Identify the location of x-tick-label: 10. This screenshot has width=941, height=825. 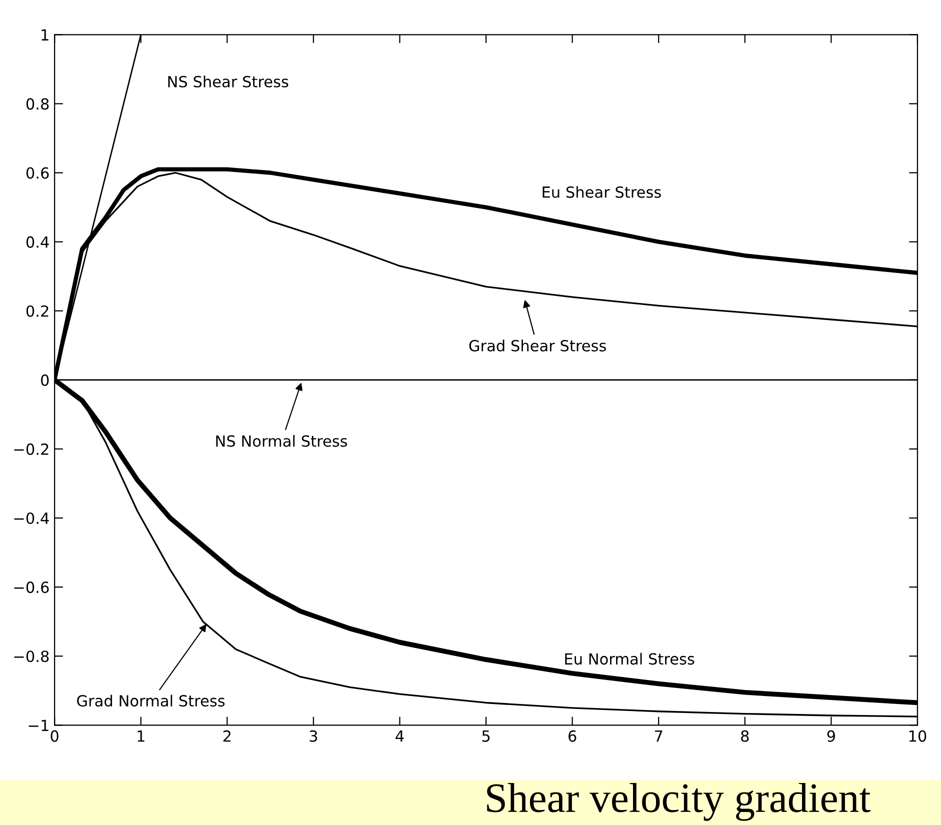
(917, 736).